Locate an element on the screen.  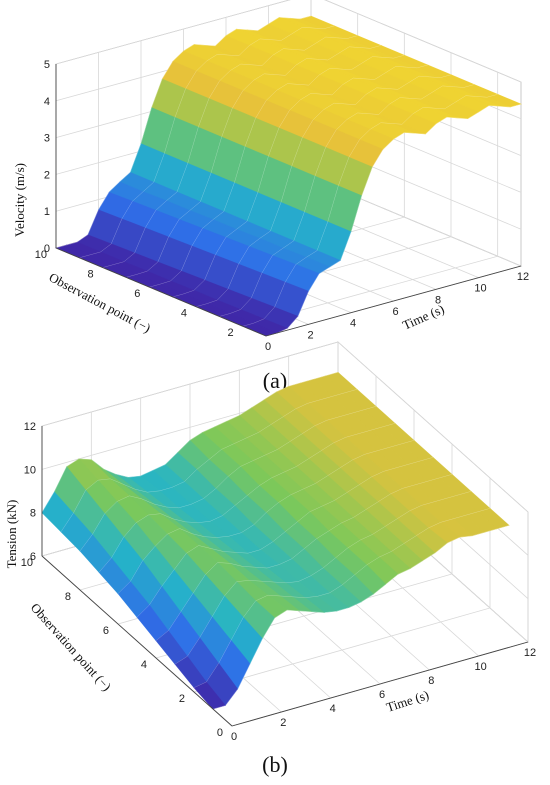
panel-a-grid-z is located at coordinates (288, 41).